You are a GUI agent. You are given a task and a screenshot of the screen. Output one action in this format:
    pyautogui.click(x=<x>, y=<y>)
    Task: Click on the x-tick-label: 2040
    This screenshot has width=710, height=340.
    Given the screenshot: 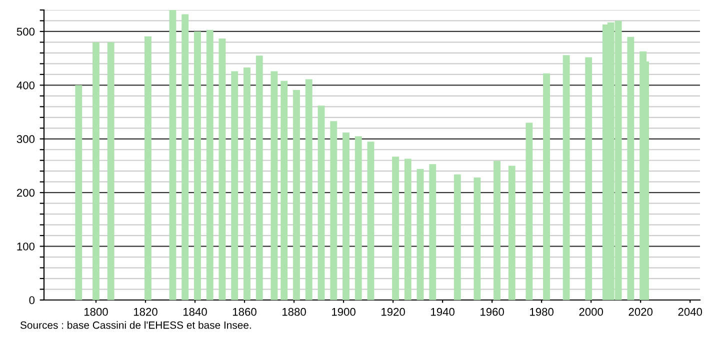 What is the action you would take?
    pyautogui.click(x=690, y=312)
    